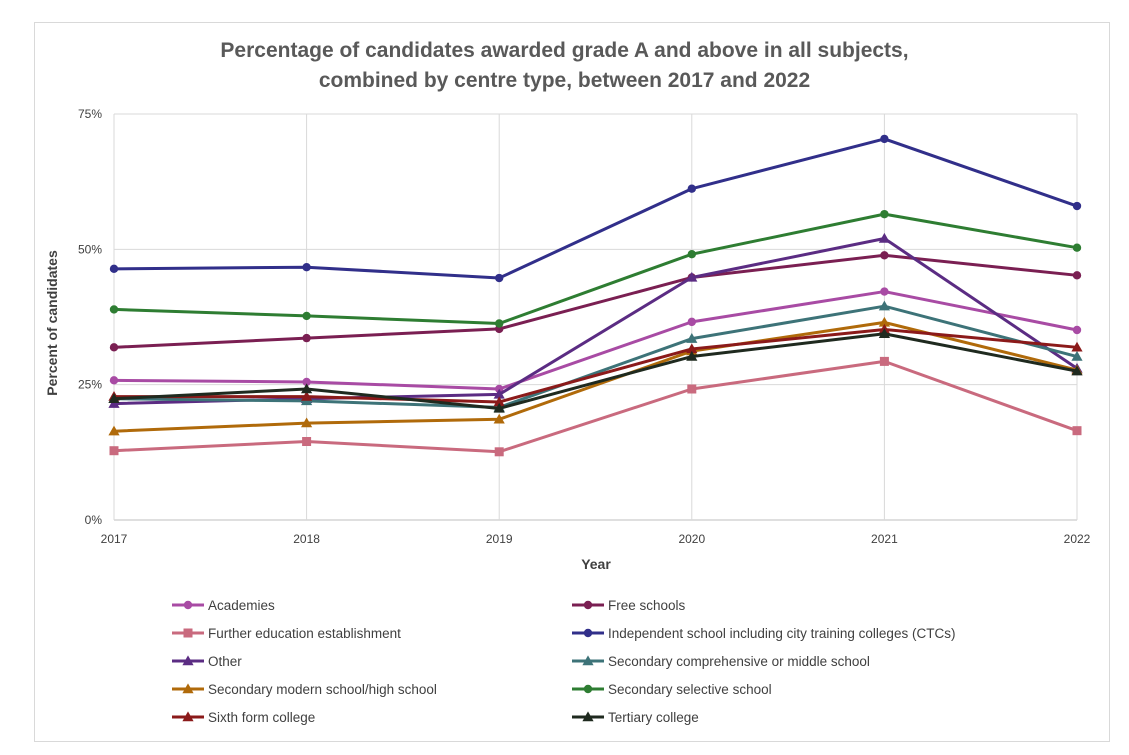 The width and height of the screenshot is (1129, 755). I want to click on x-tick-labels: 2017 2018 2019 2020 2021 2022, so click(596, 539).